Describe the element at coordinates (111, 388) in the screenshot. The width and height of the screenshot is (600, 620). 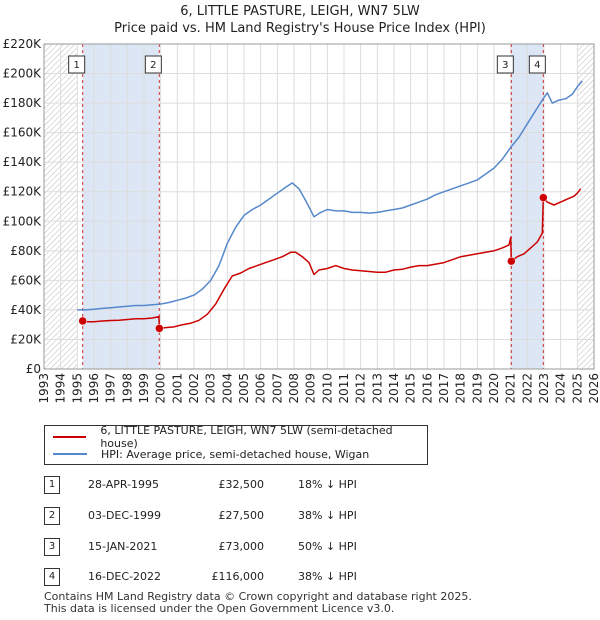
I see `x-tick-label: 1997` at that location.